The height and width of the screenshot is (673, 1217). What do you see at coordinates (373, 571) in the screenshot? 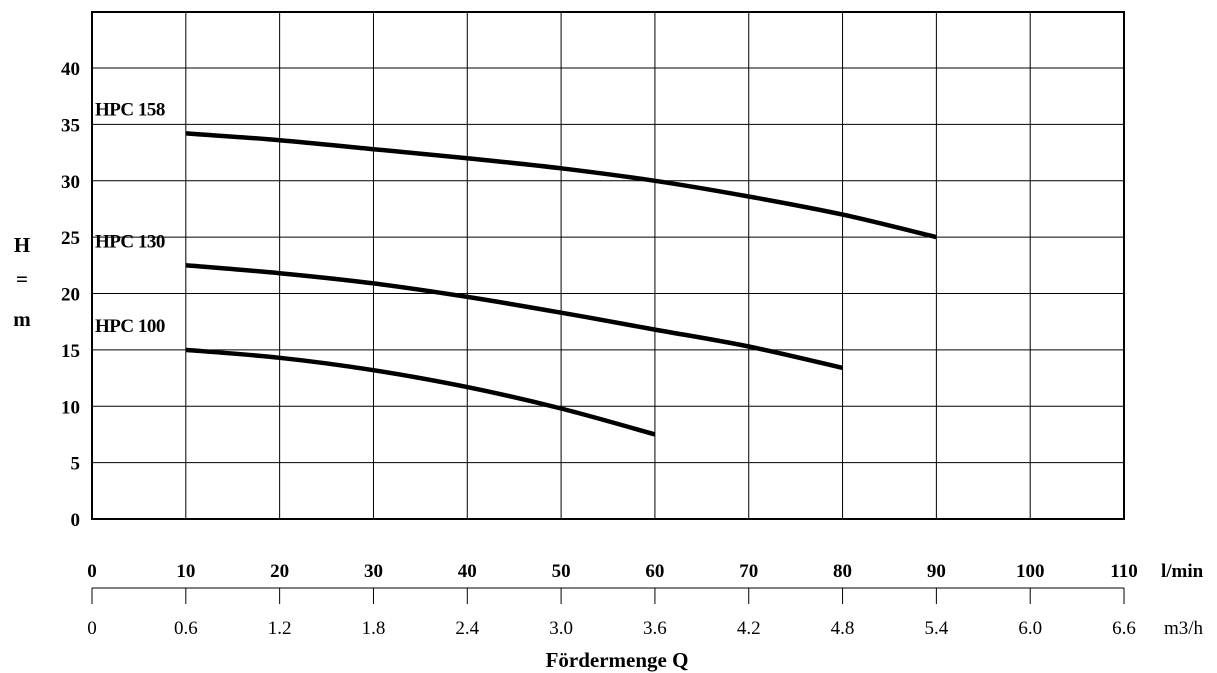
I see `x-primary-tick-label: 30` at bounding box center [373, 571].